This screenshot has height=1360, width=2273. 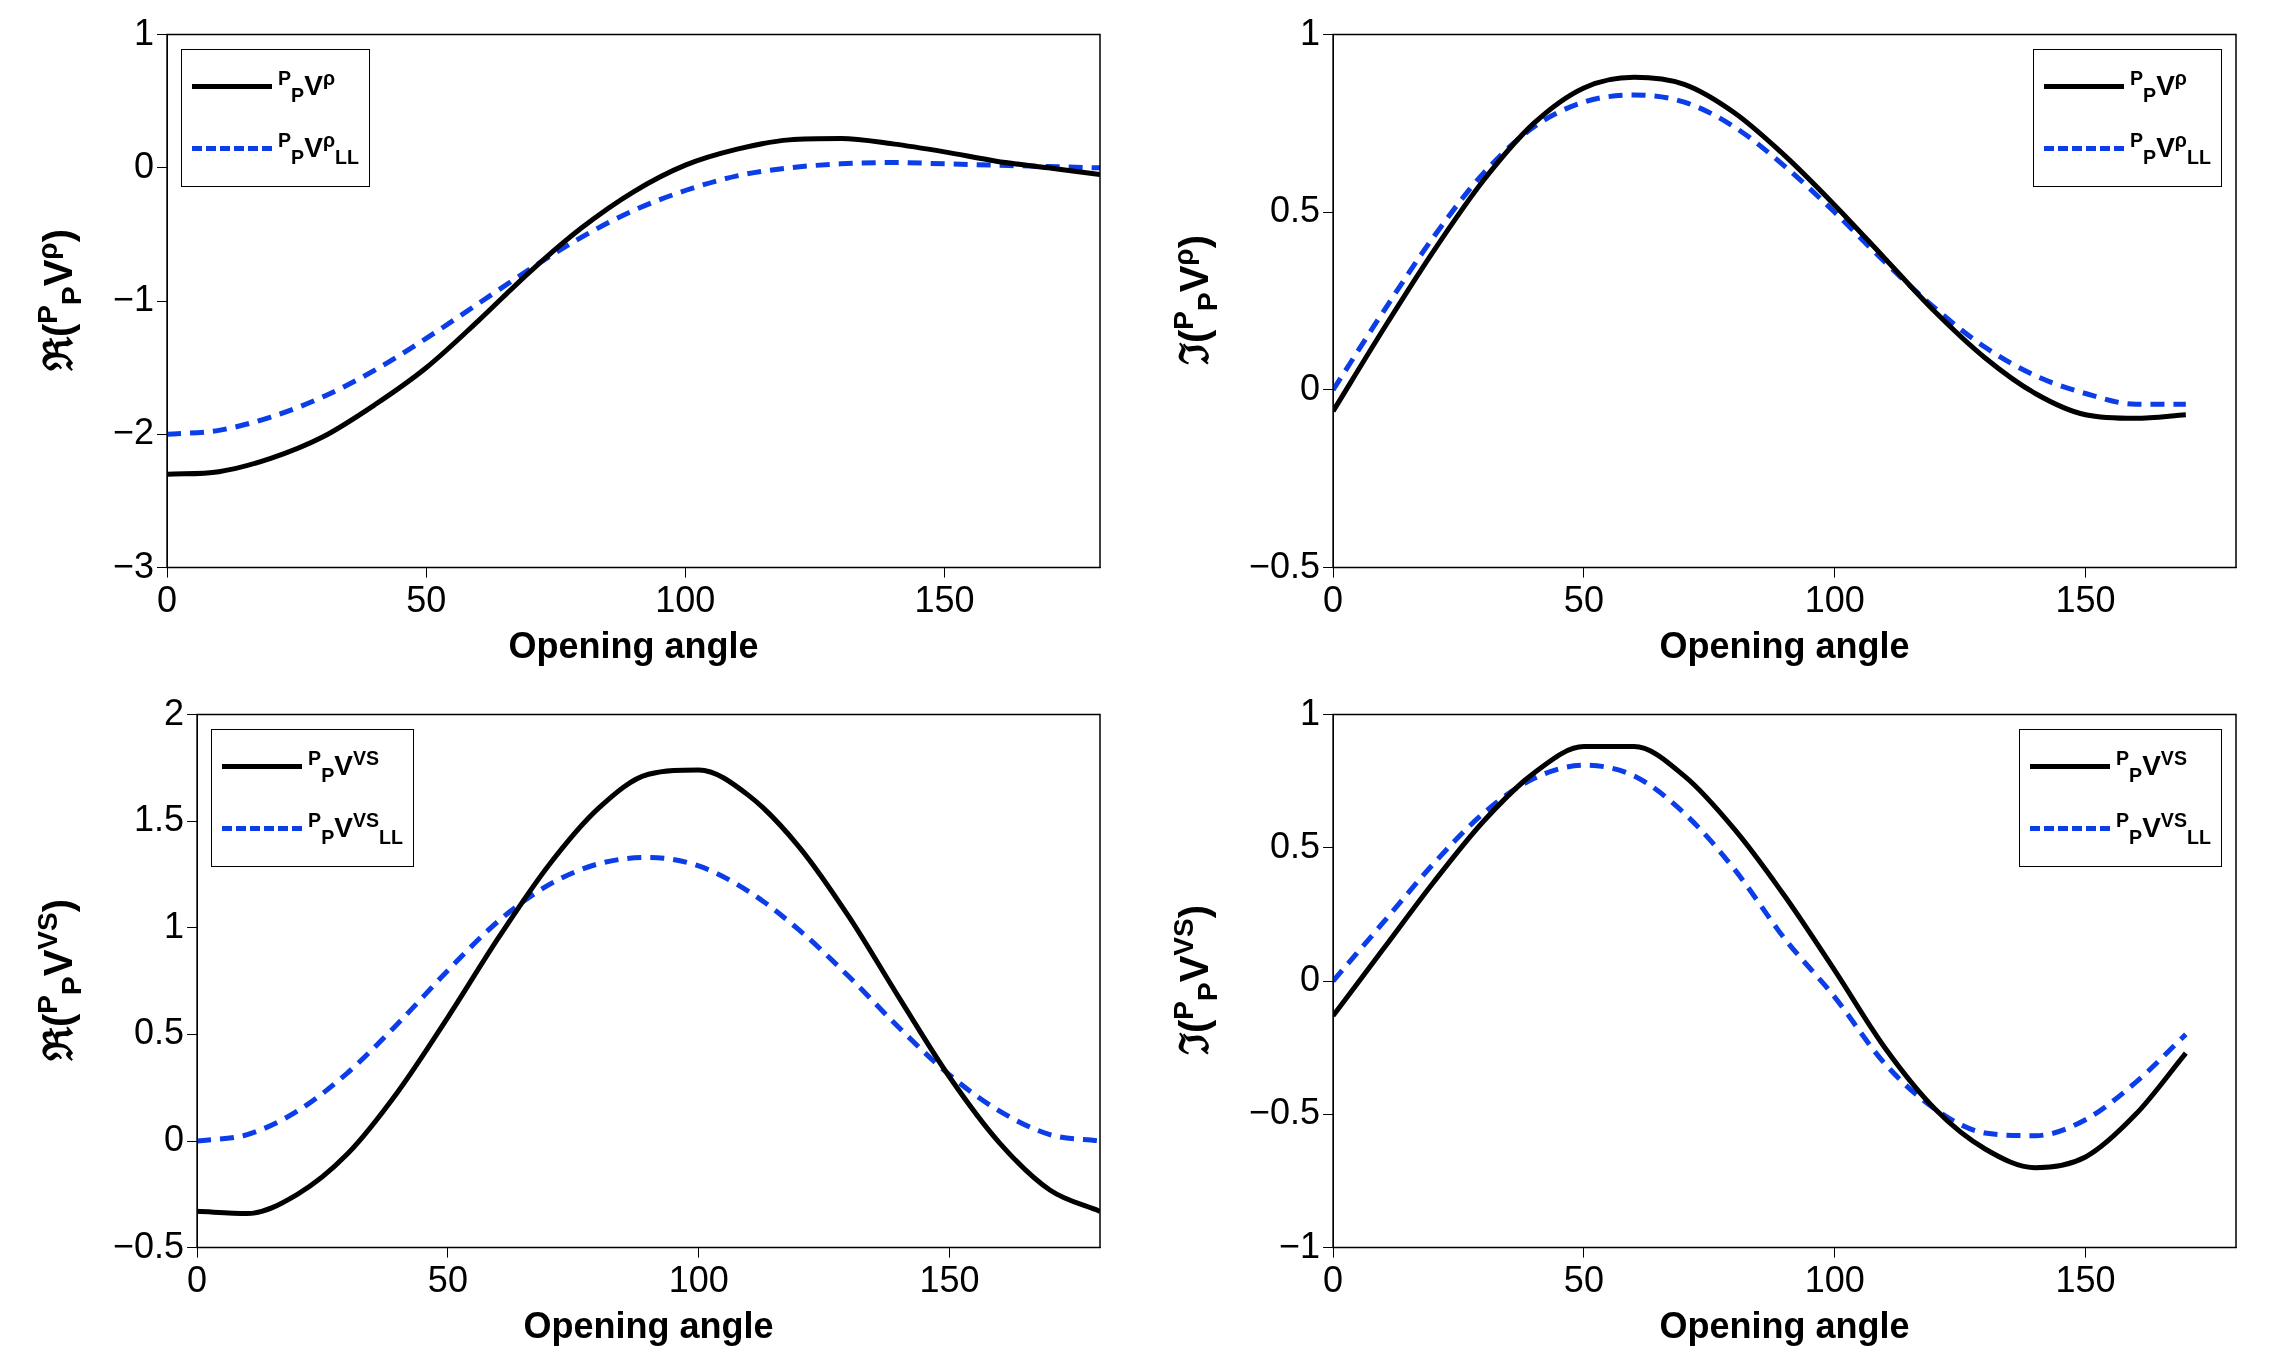 What do you see at coordinates (134, 432) in the screenshot?
I see `y-tick-label: −2` at bounding box center [134, 432].